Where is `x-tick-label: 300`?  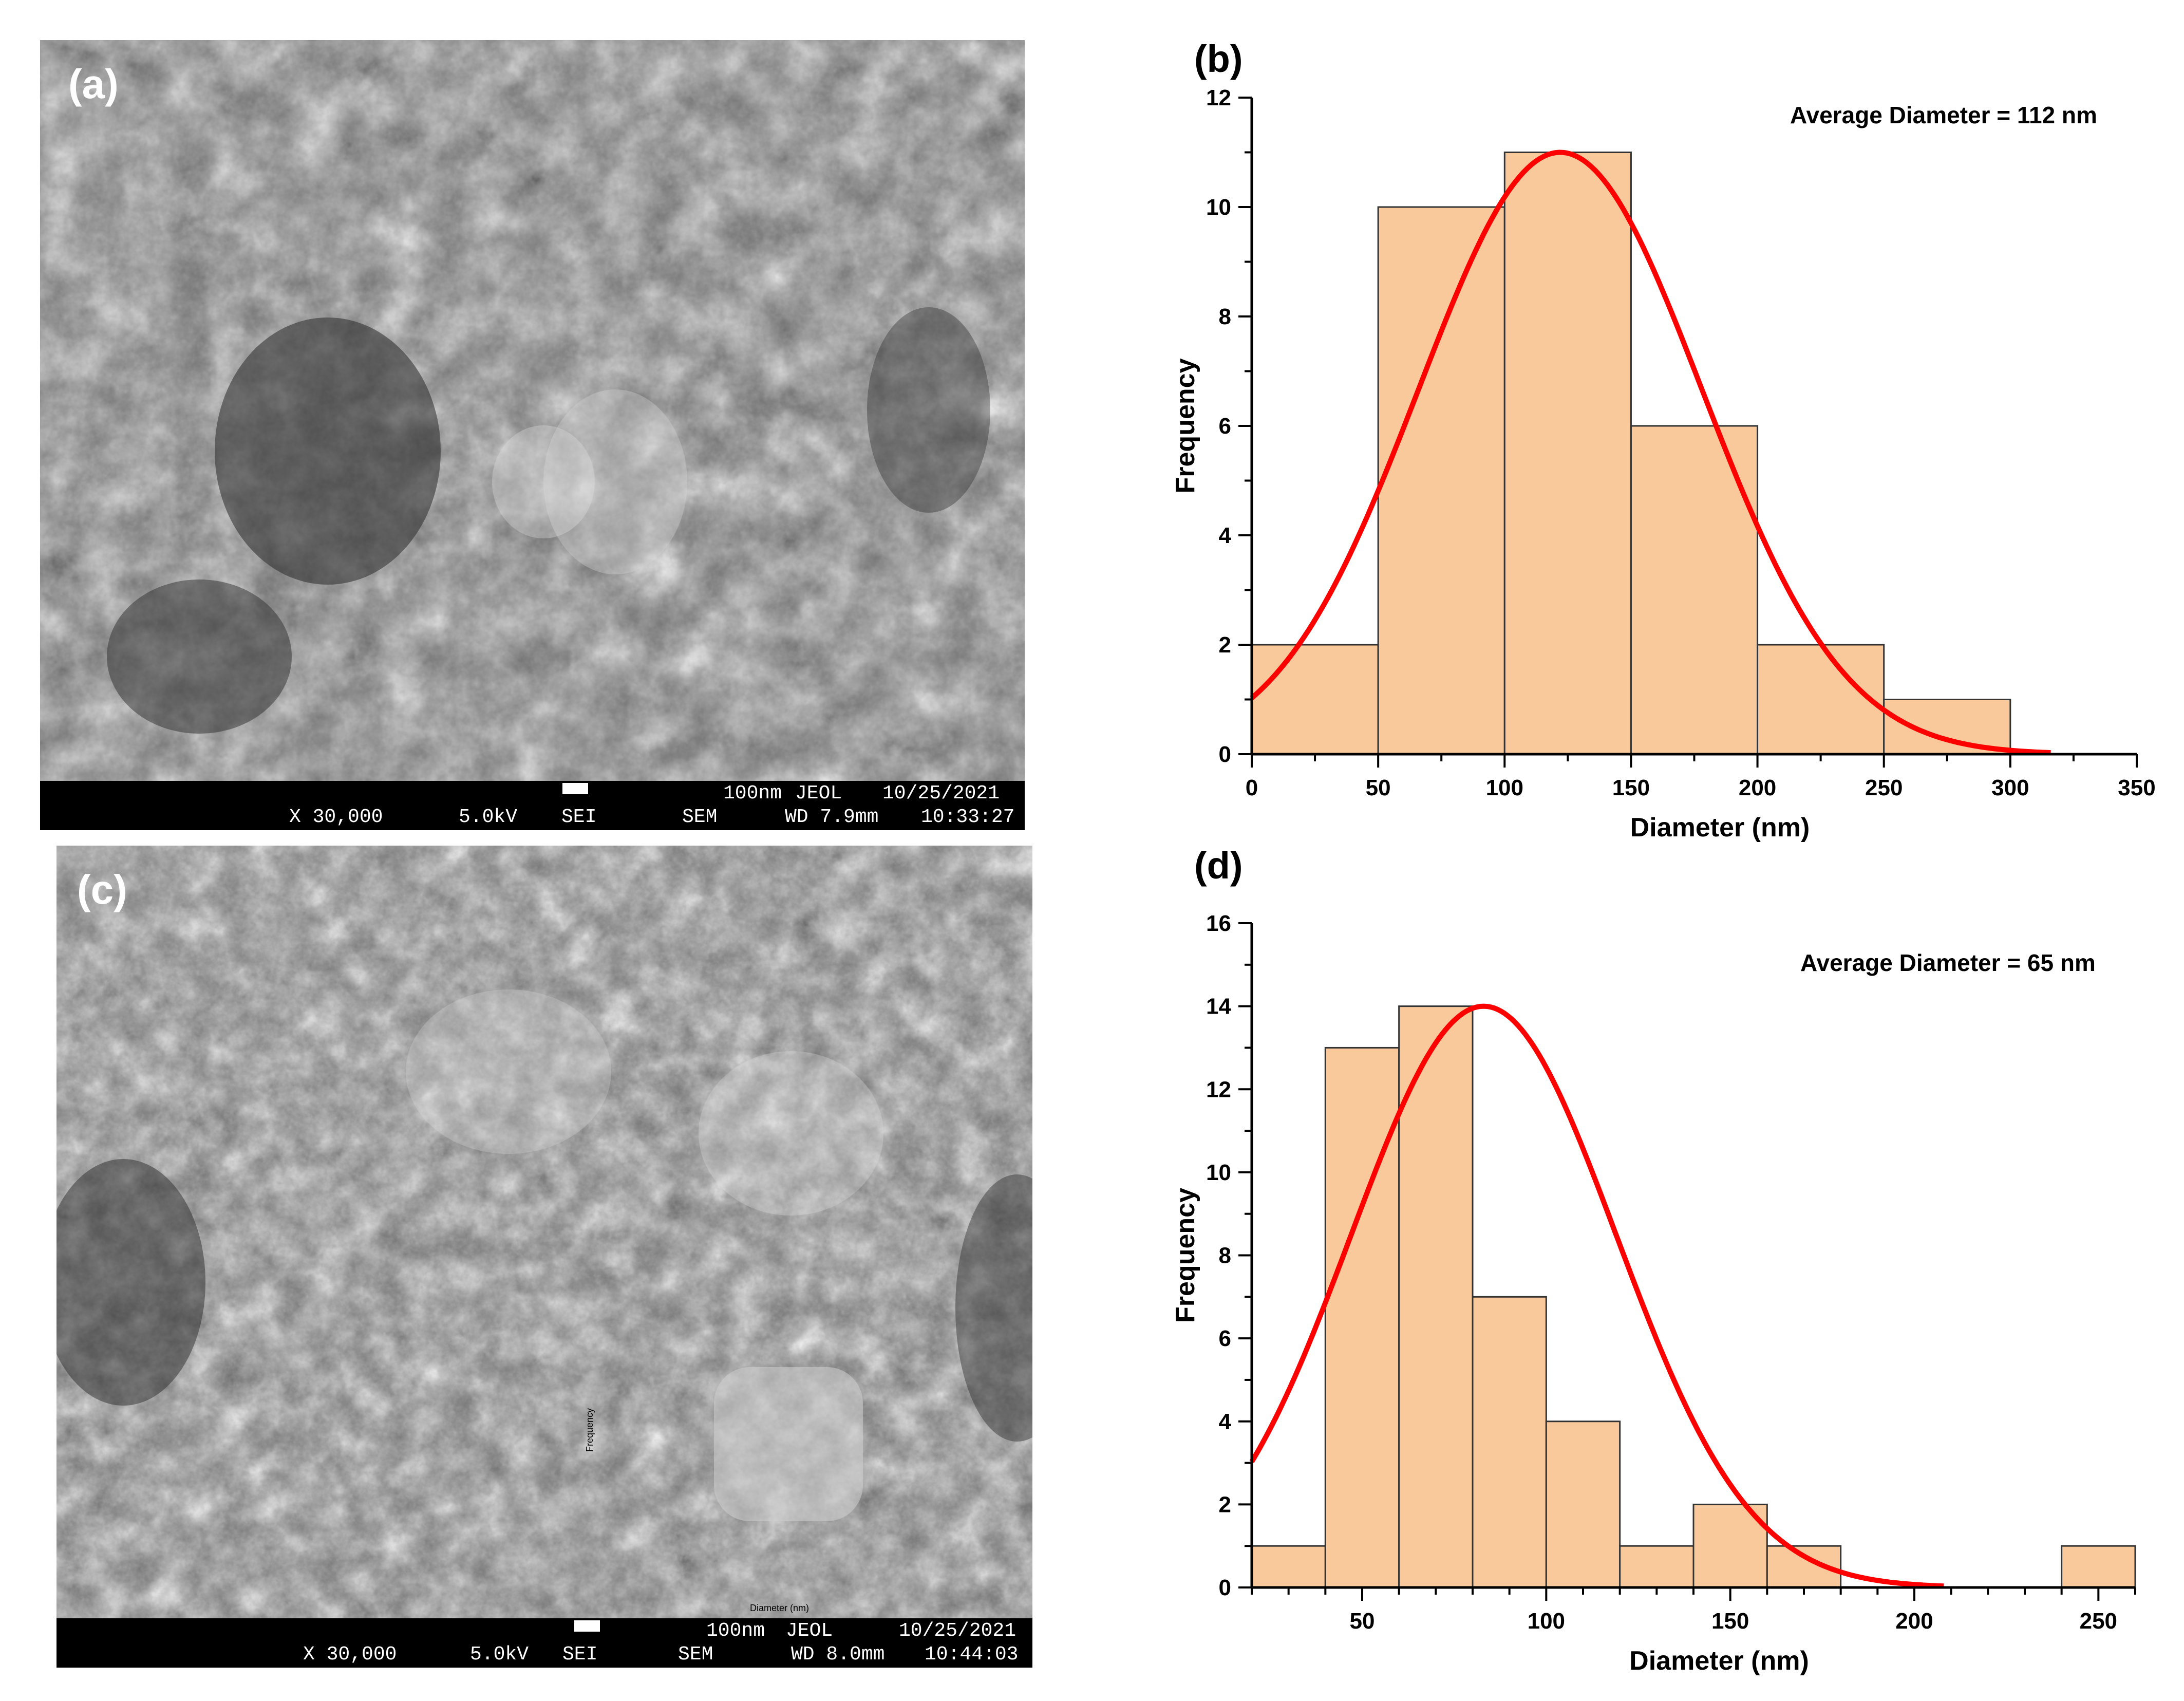 x-tick-label: 300 is located at coordinates (2010, 787).